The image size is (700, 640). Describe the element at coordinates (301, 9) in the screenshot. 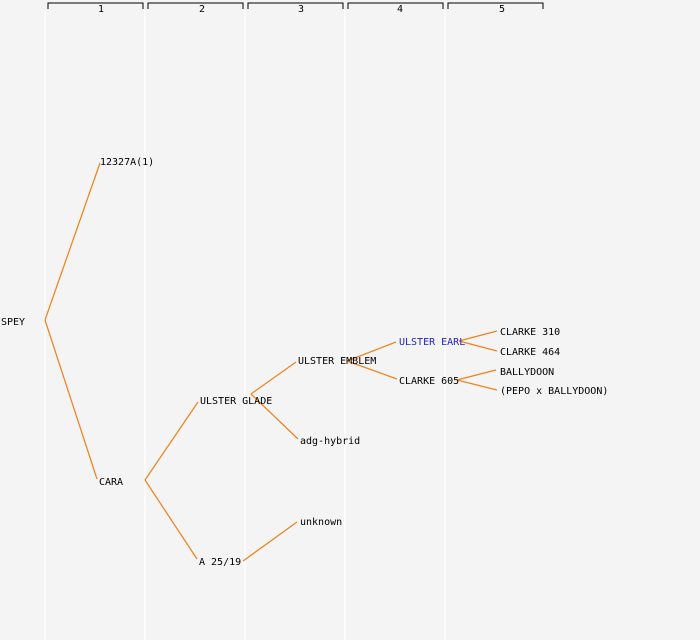

I see `generation-label: 3` at that location.